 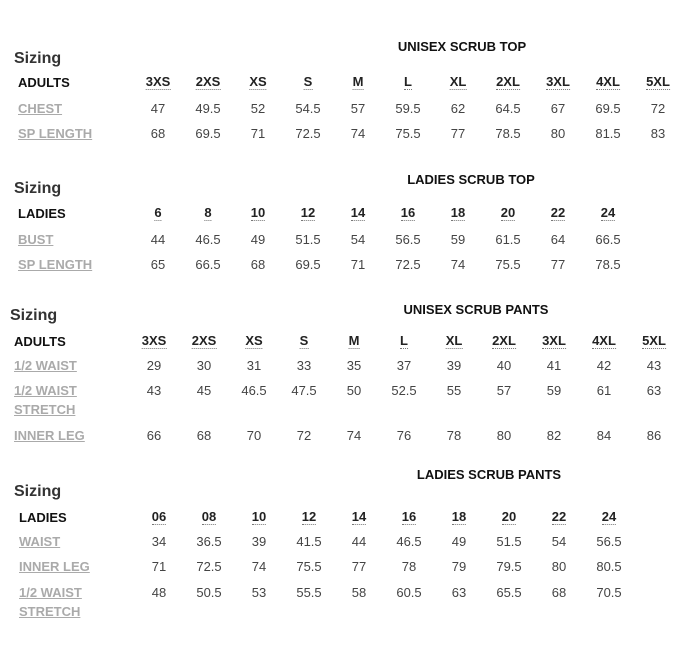 I want to click on row-label: BUST, so click(x=36, y=239).